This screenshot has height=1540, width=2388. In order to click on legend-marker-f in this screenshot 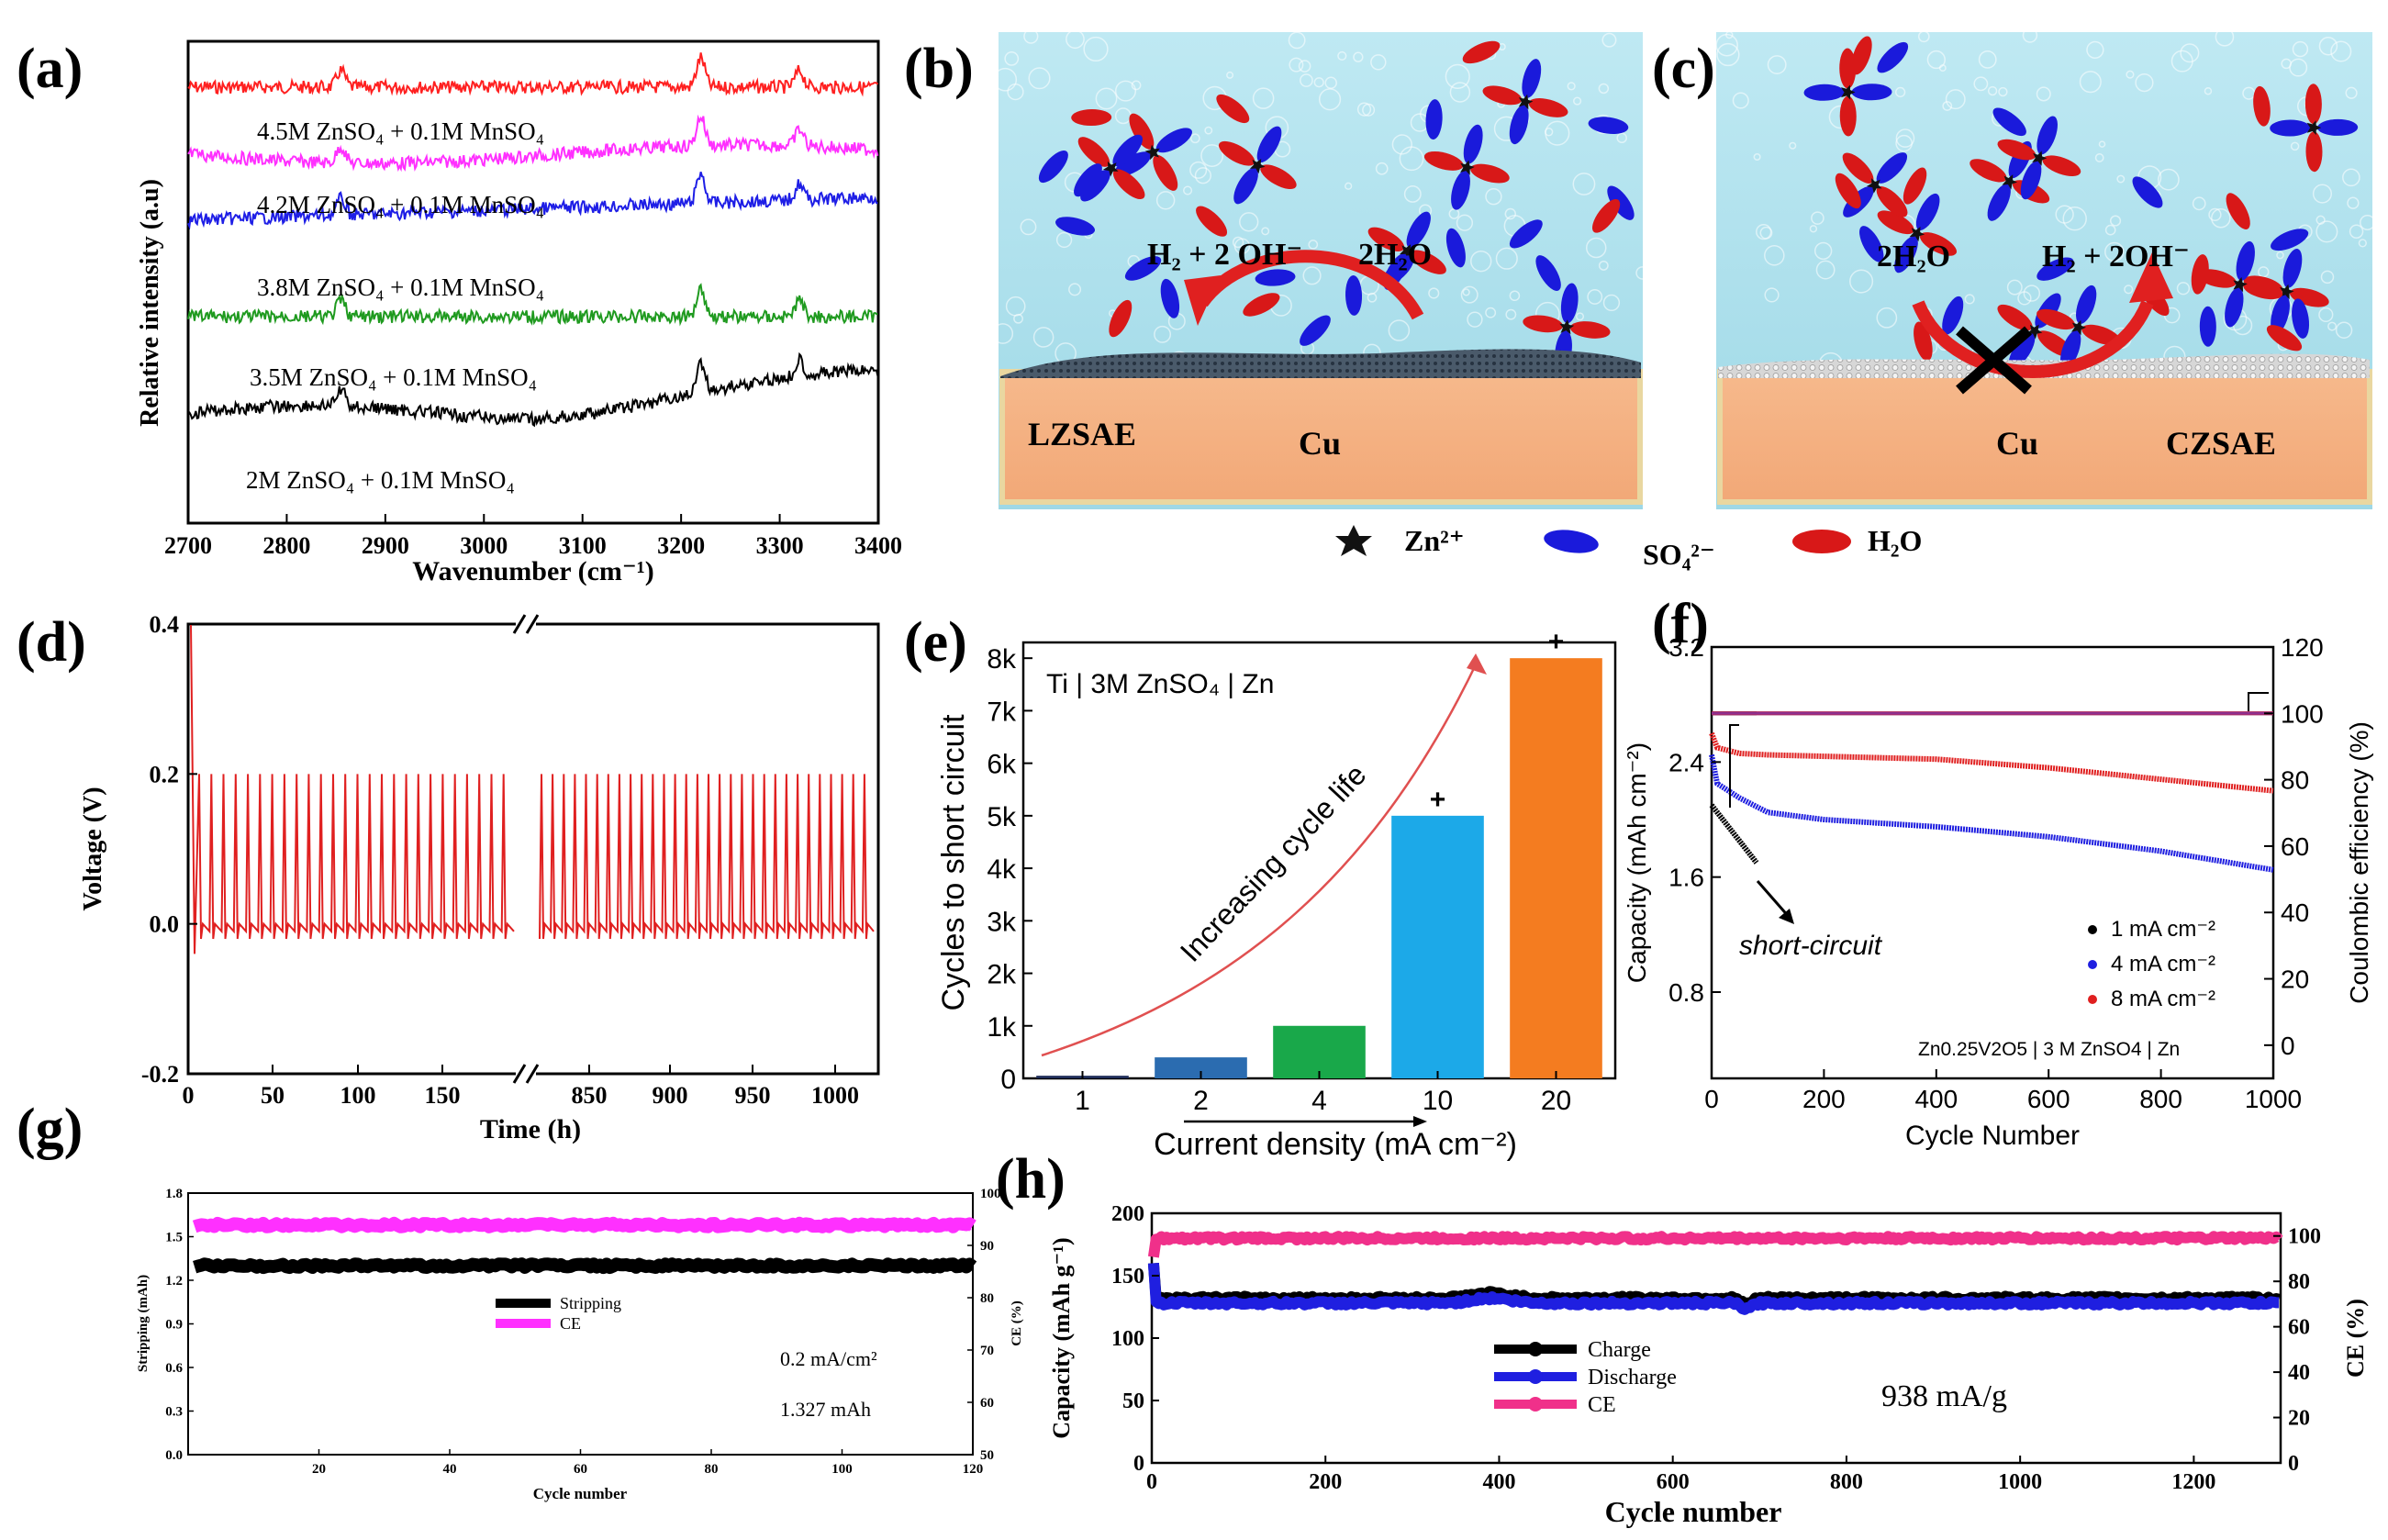, I will do `click(2092, 929)`.